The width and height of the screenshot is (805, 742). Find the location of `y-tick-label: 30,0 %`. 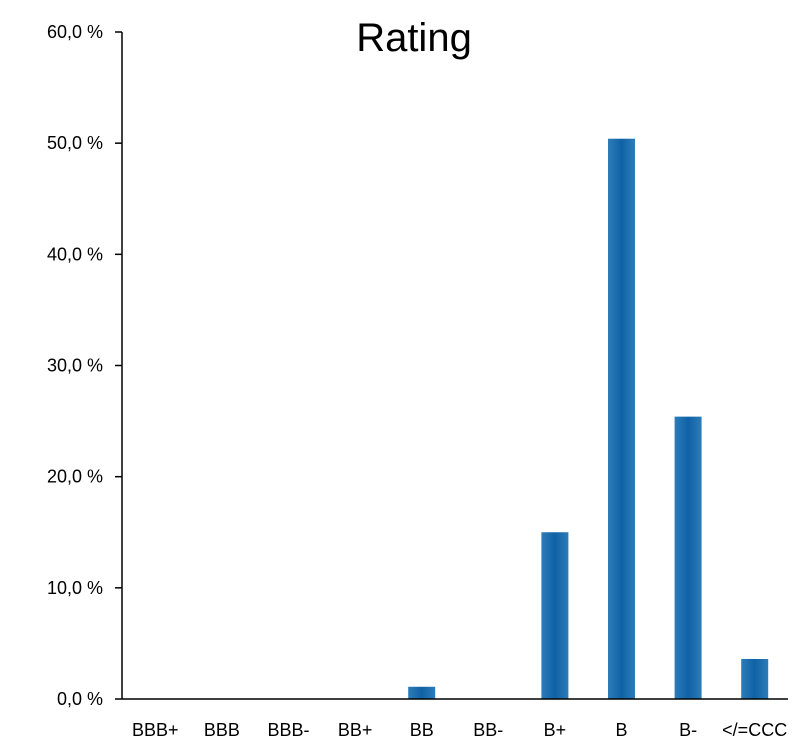

y-tick-label: 30,0 % is located at coordinates (75, 366).